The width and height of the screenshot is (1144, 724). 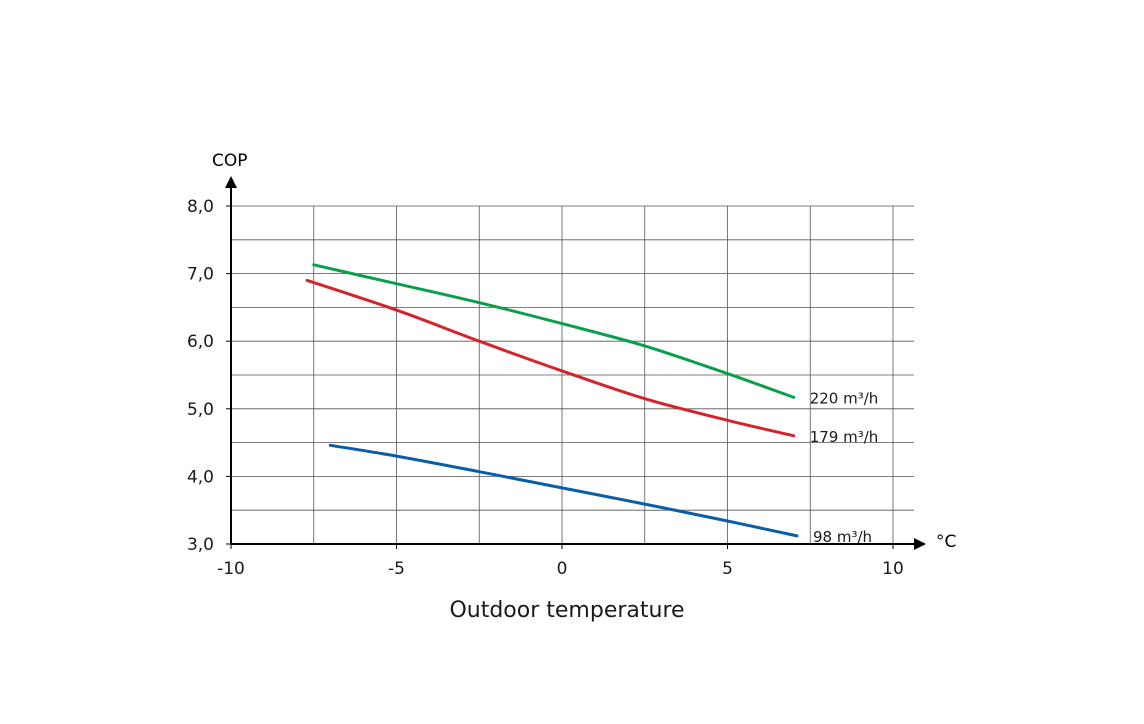 What do you see at coordinates (231, 182) in the screenshot?
I see `y-axis-arrow` at bounding box center [231, 182].